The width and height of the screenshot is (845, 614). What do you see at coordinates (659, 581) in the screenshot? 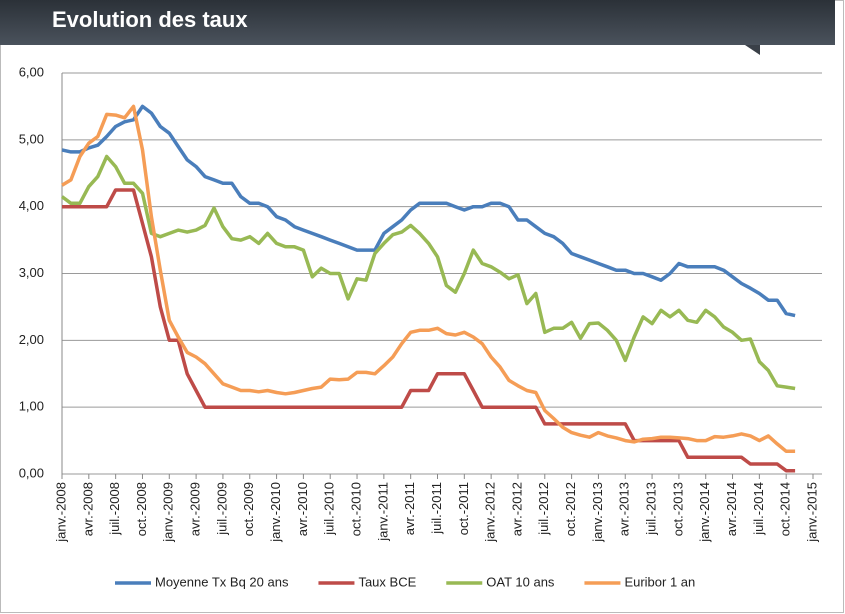
I see `legend-label: Euribor 1 an` at bounding box center [659, 581].